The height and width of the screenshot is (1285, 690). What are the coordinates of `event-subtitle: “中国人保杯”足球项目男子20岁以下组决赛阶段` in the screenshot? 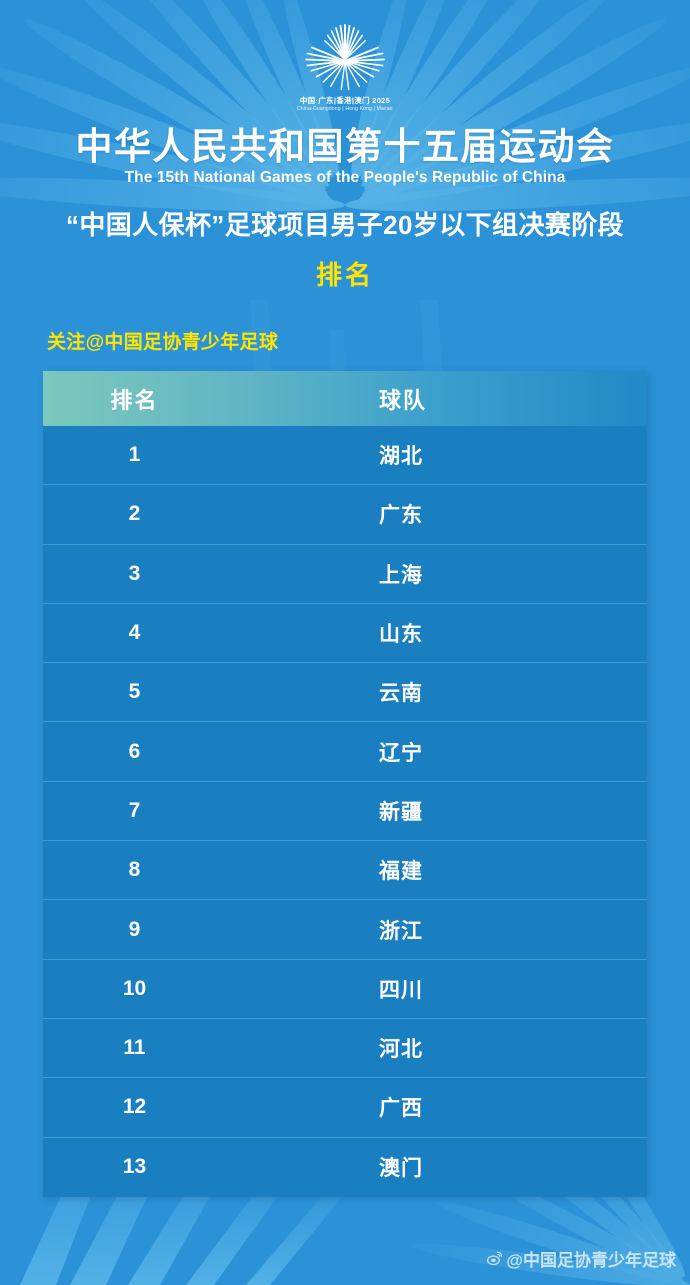 It's located at (345, 225).